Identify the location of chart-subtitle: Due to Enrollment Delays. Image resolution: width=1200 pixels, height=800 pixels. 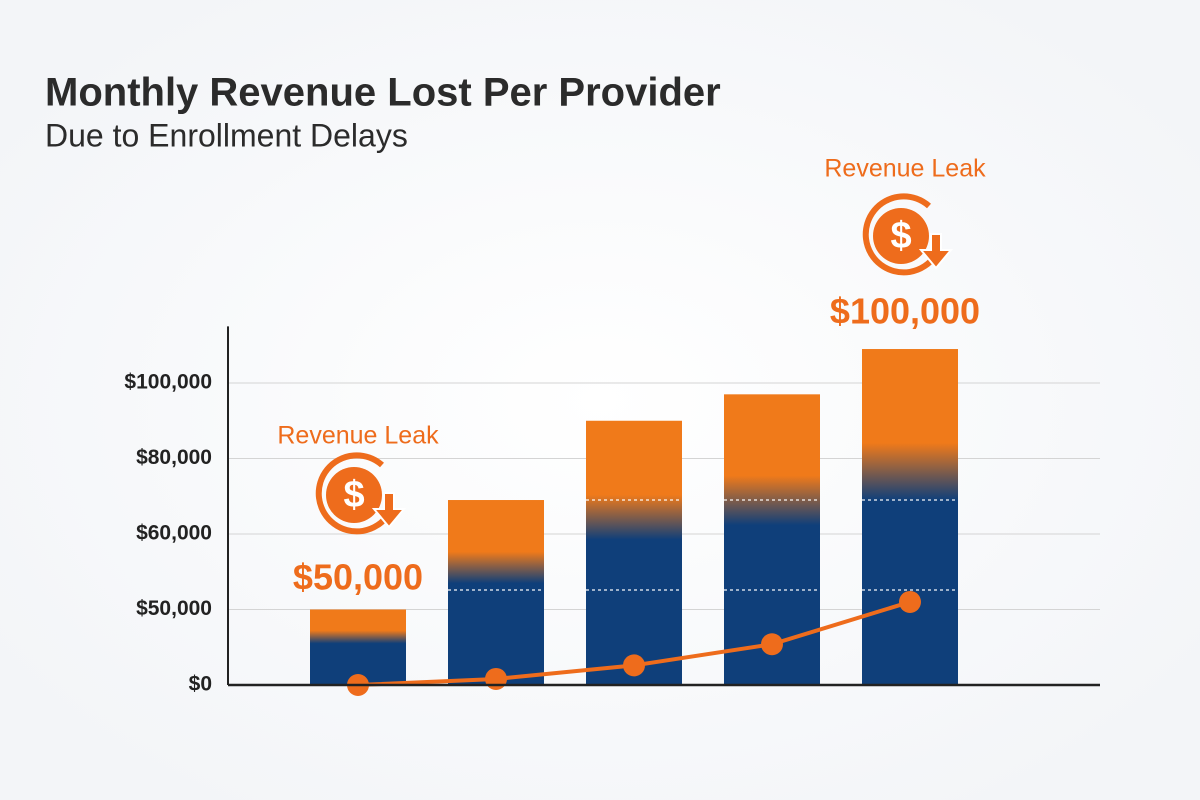
(226, 135).